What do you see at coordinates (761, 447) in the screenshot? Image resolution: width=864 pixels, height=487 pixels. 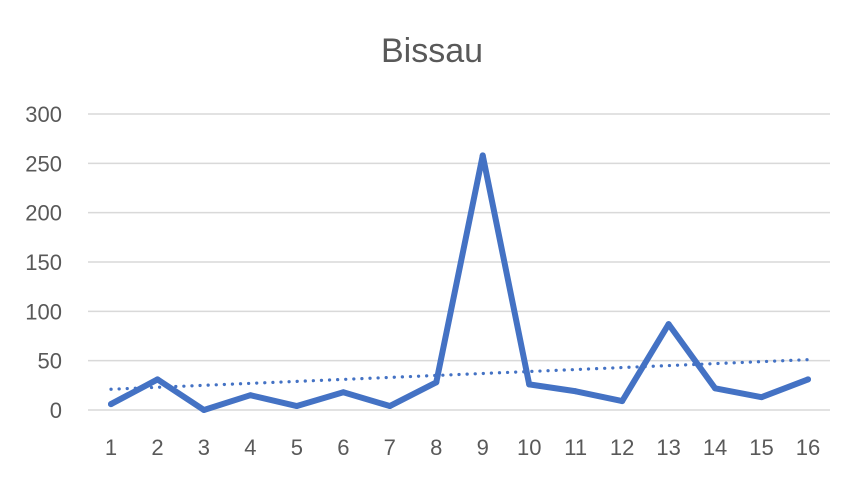 I see `x-tick-label: 15` at bounding box center [761, 447].